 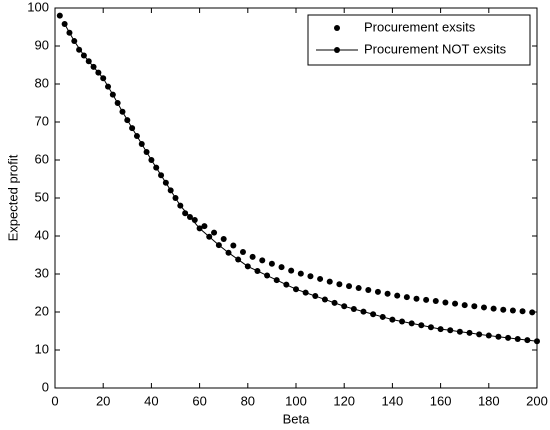 I want to click on legend-label: Procurement NOT exsits, so click(x=435, y=48).